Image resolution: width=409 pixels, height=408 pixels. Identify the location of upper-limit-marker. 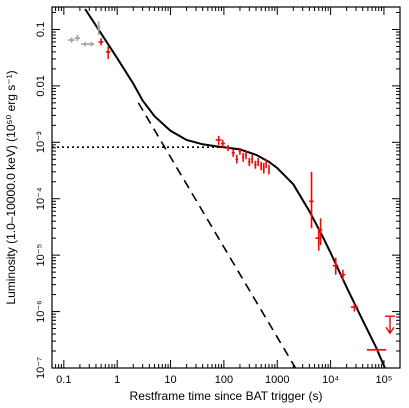
(390, 325).